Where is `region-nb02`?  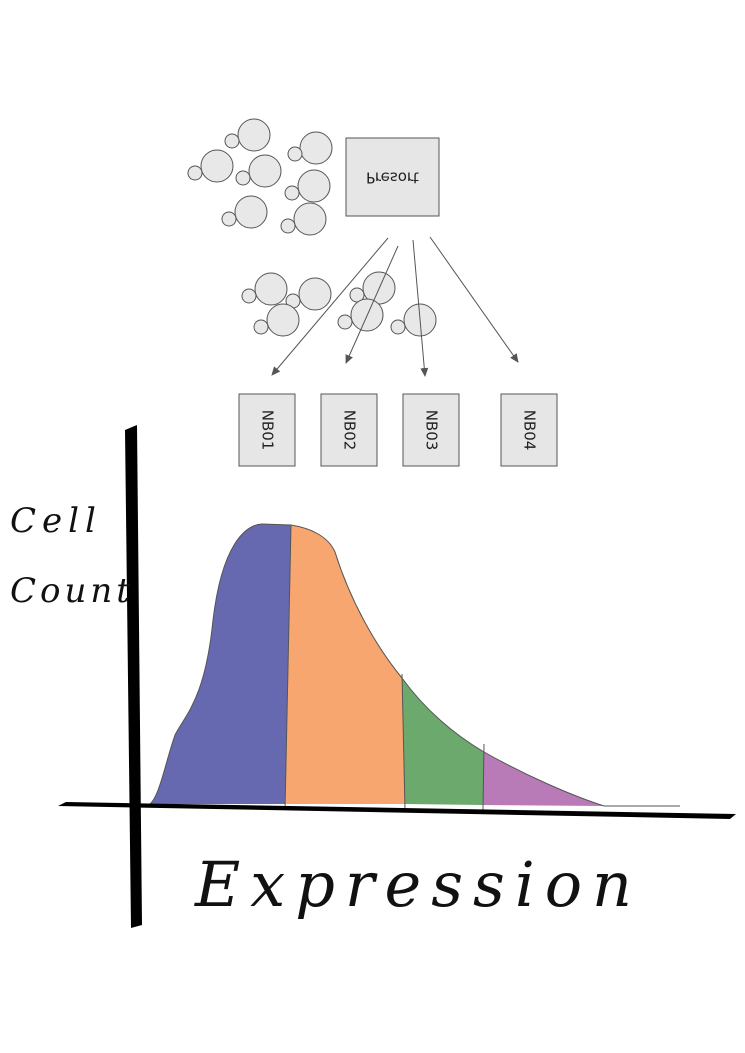
region-nb02 is located at coordinates (345, 664).